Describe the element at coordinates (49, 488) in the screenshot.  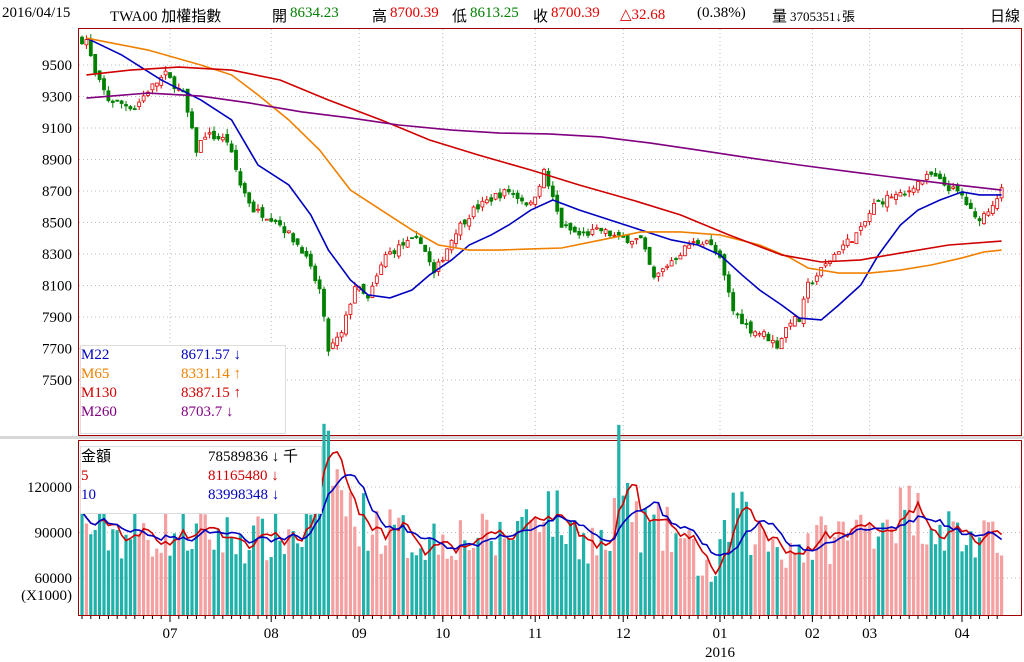
I see `volume-tick-label: 120000` at that location.